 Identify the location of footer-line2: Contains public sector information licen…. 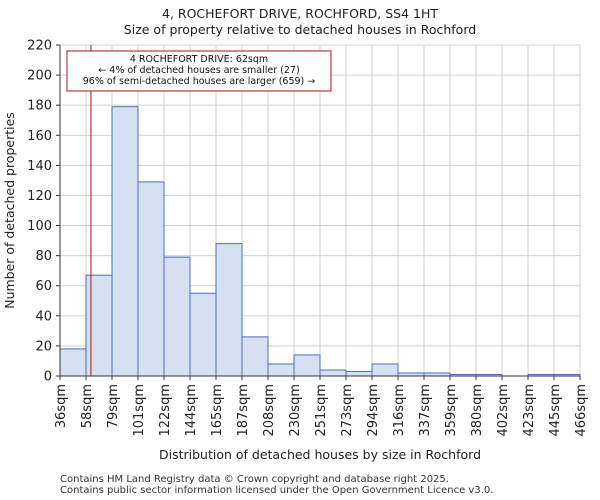
(277, 490).